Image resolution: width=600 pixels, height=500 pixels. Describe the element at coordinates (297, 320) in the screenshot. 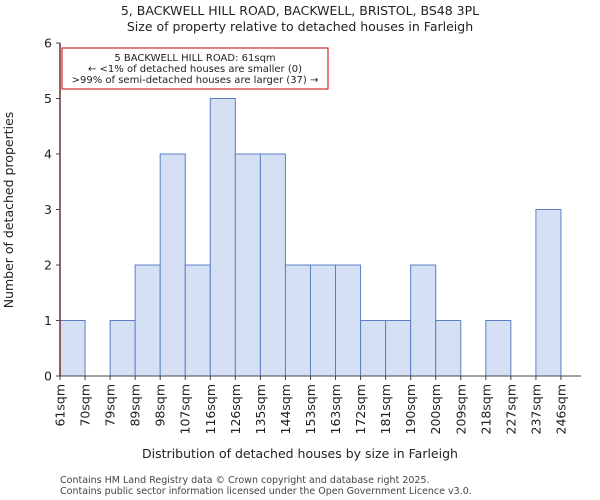

I see `bar-144sqm` at that location.